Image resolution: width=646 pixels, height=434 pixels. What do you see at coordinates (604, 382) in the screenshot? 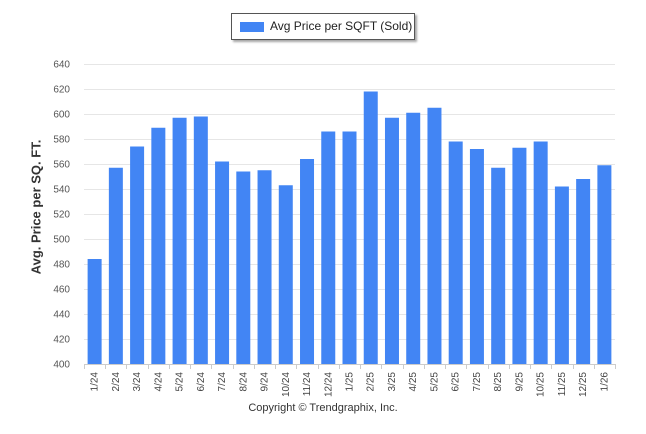
I see `x-tick-label: 1/26` at bounding box center [604, 382].